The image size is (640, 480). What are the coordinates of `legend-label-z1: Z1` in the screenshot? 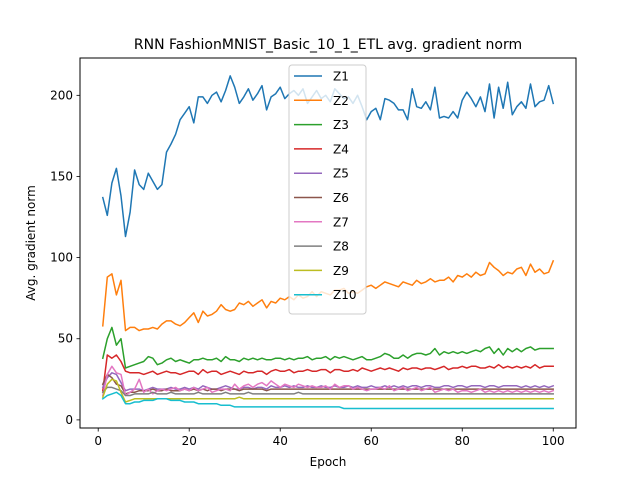 It's located at (341, 77).